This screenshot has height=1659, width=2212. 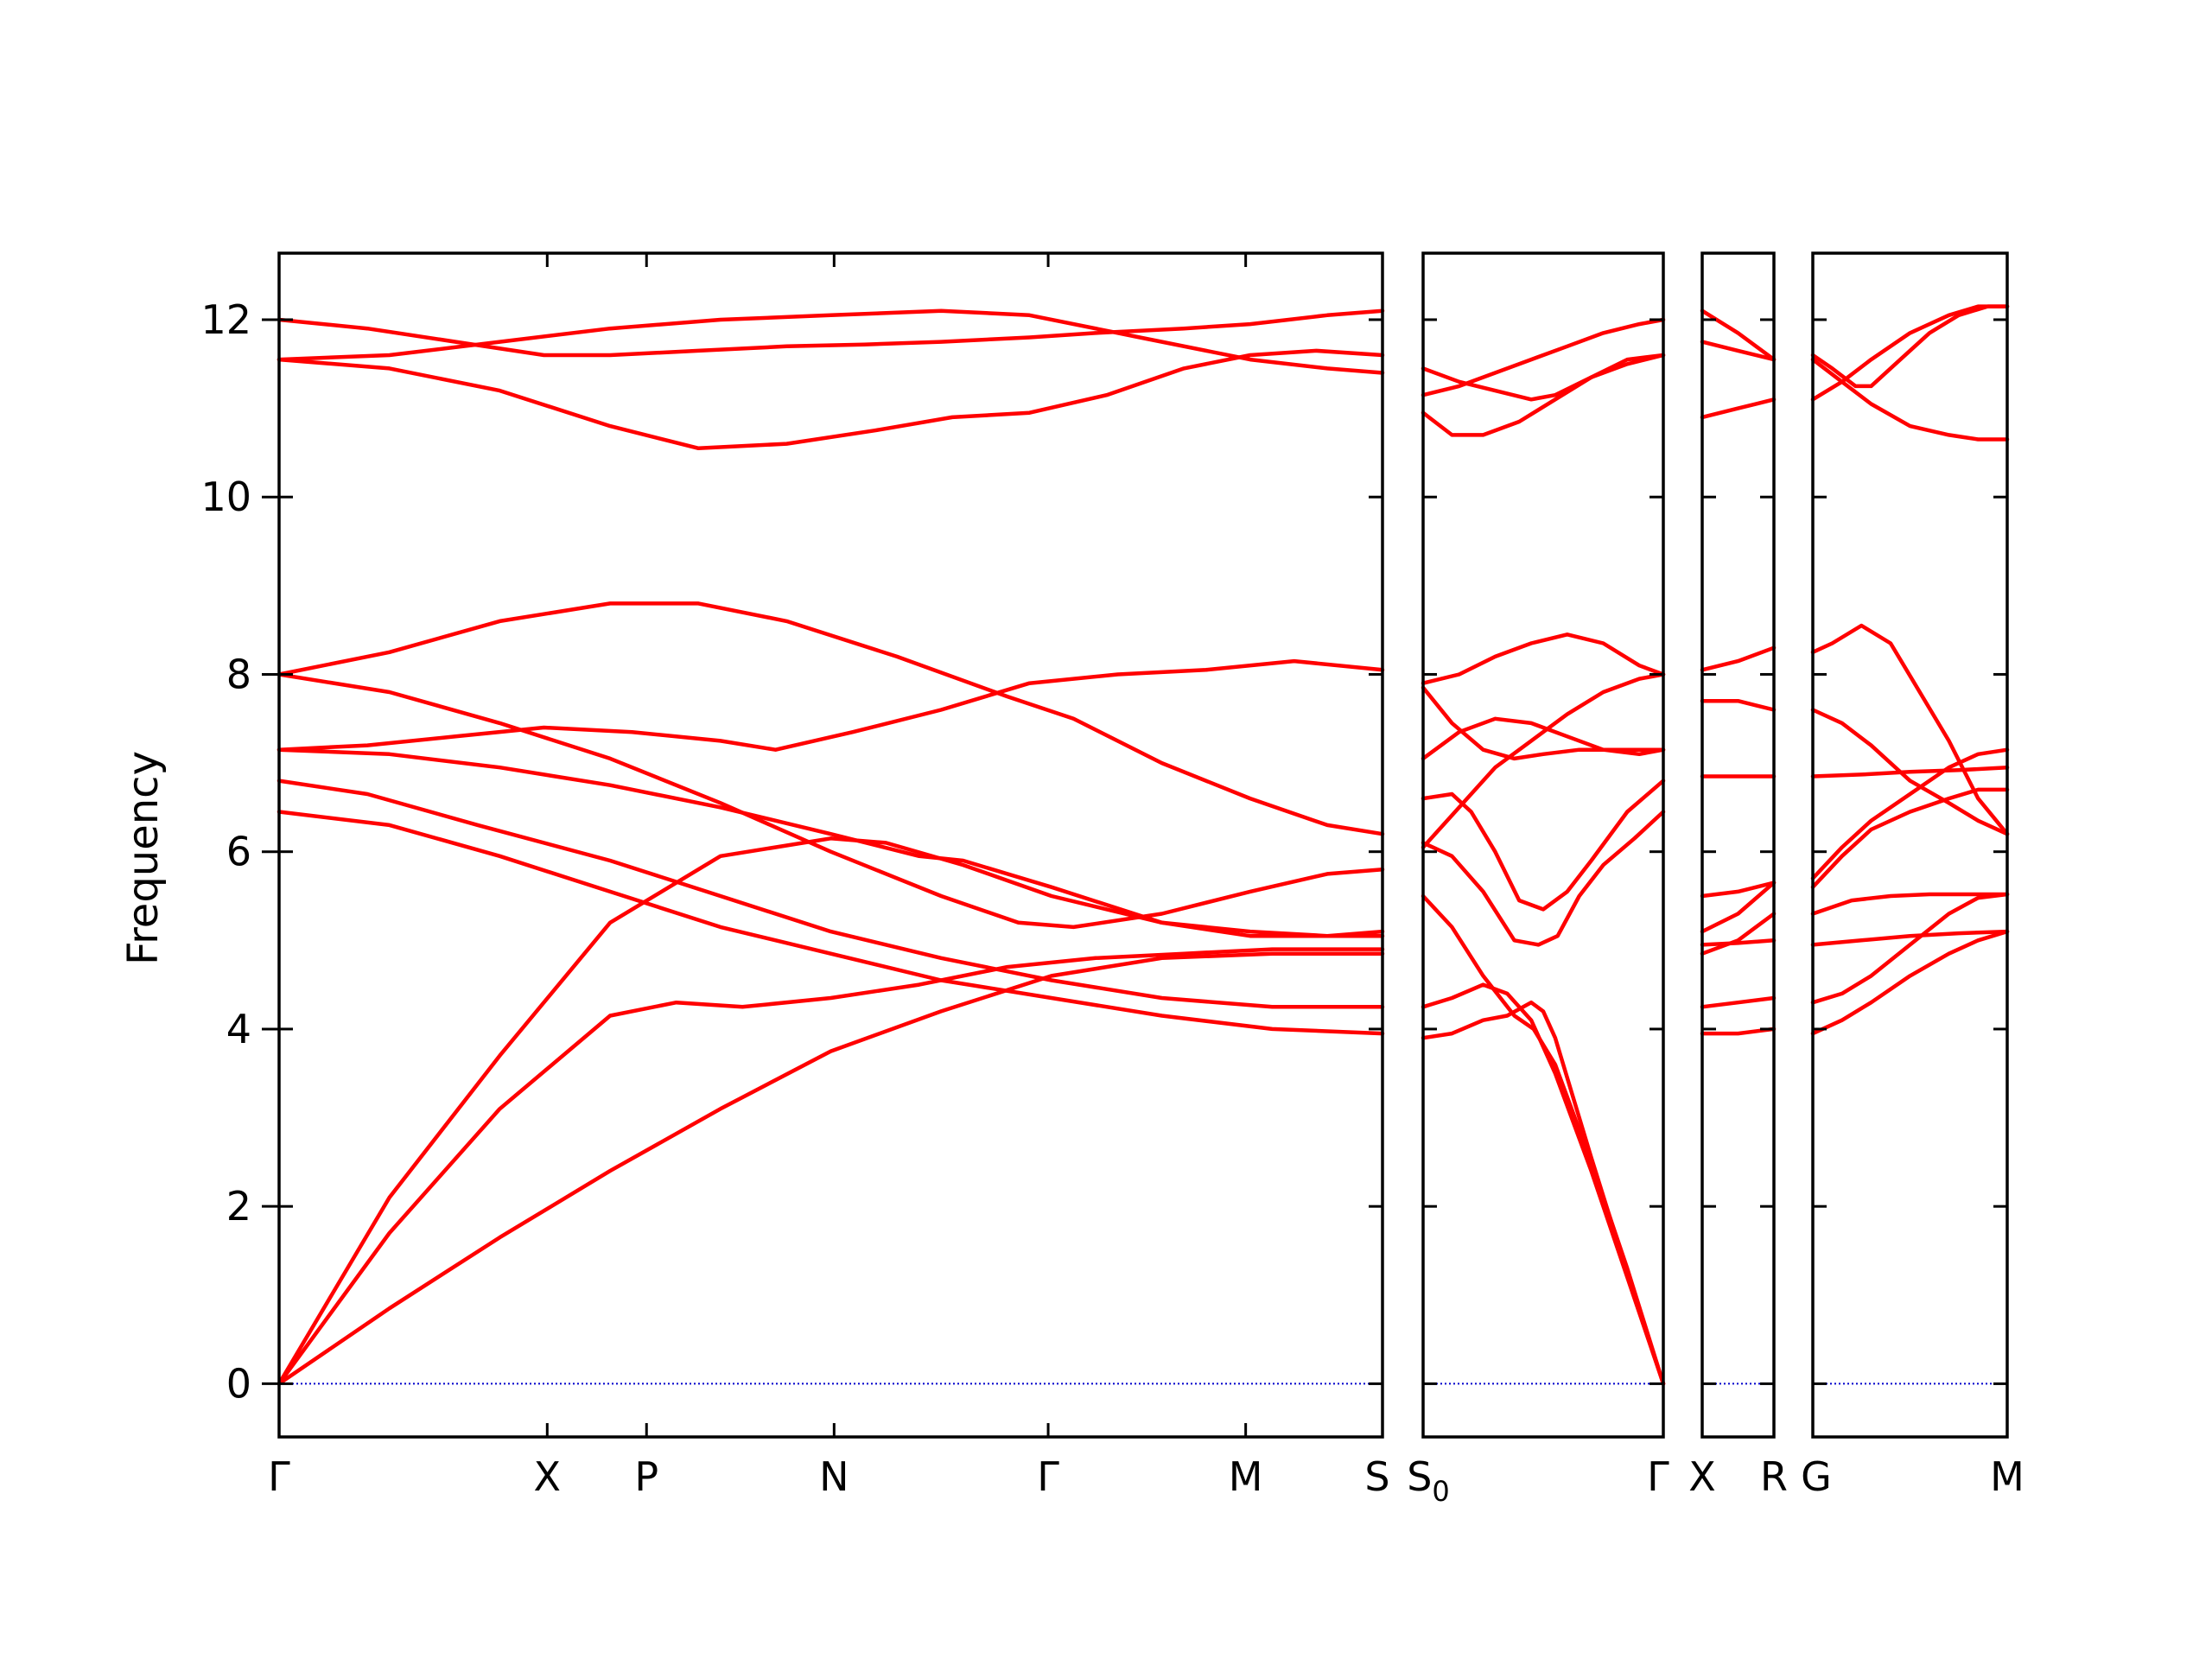 What do you see at coordinates (238, 1029) in the screenshot?
I see `y-tick-label: 4` at bounding box center [238, 1029].